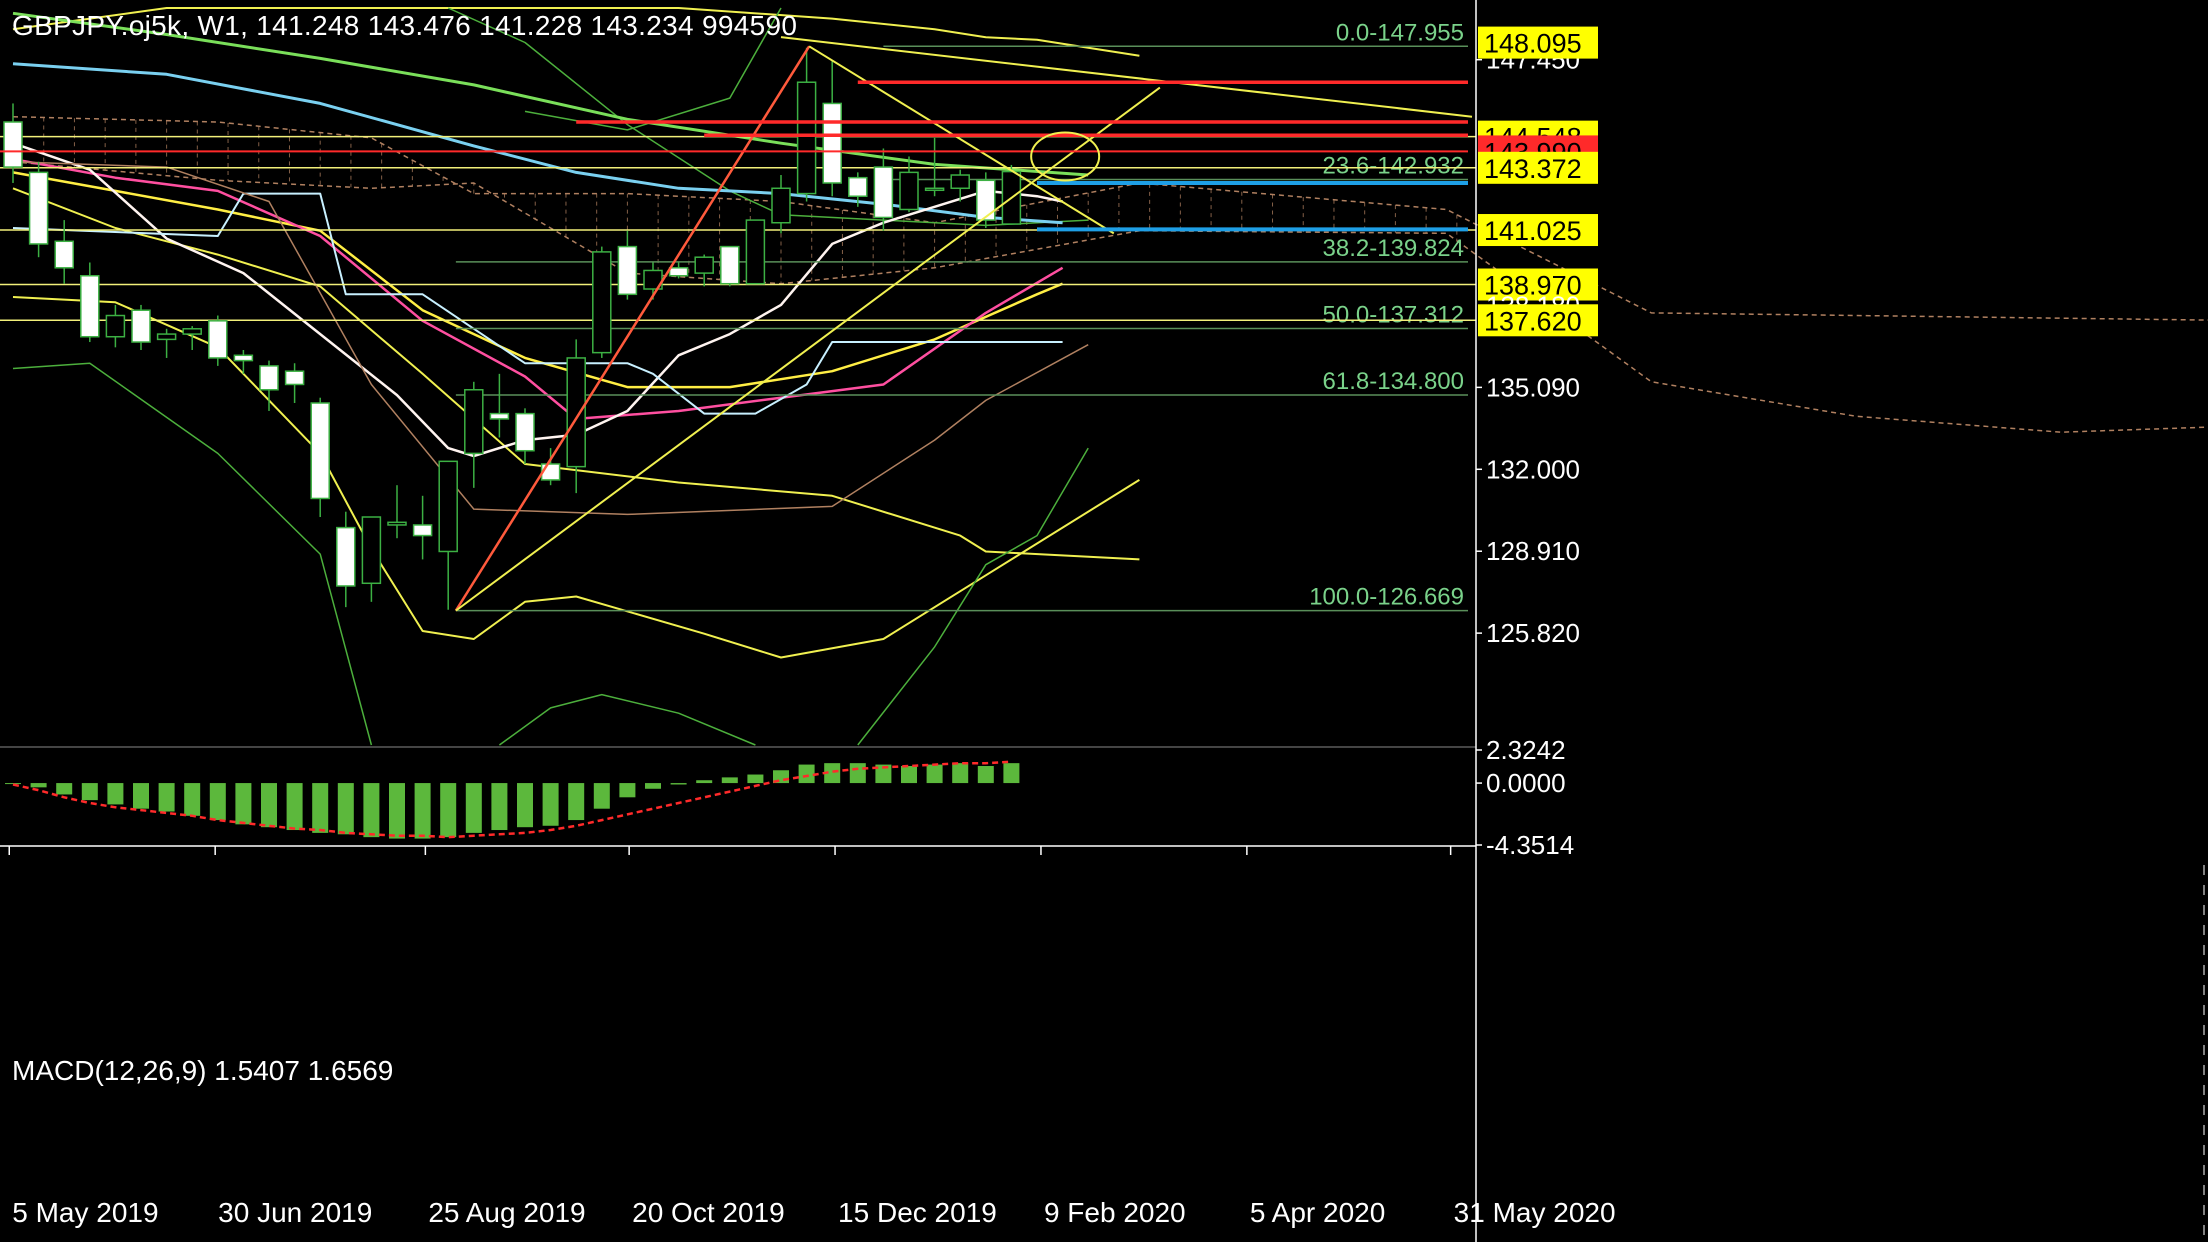  What do you see at coordinates (1533, 387) in the screenshot?
I see `y-tick-label: 135.090` at bounding box center [1533, 387].